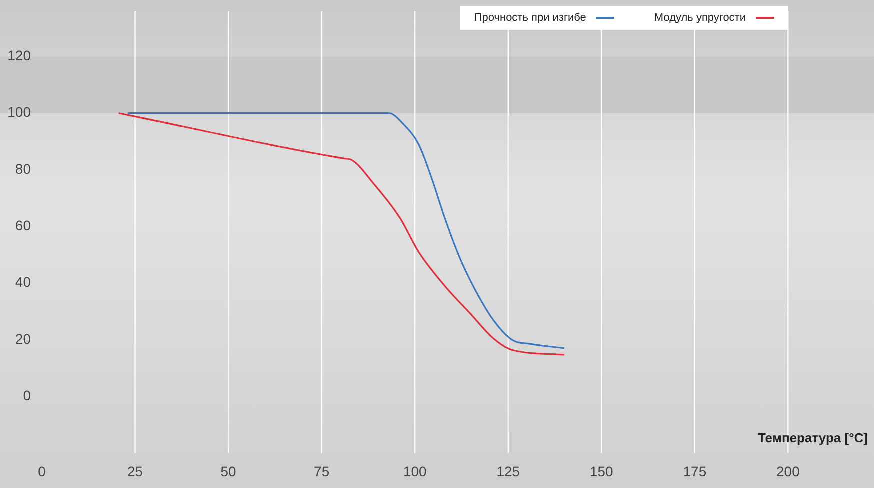  What do you see at coordinates (695, 471) in the screenshot?
I see `x-tick-label: 175` at bounding box center [695, 471].